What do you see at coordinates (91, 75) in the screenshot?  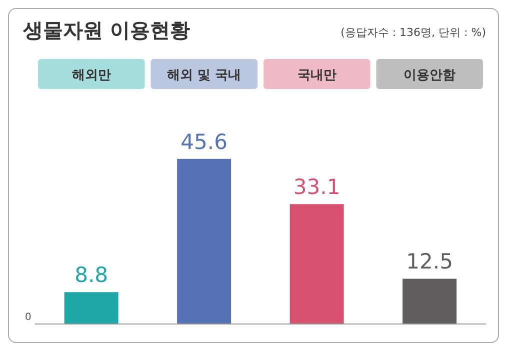 I see `x-tick-label: 해외만` at bounding box center [91, 75].